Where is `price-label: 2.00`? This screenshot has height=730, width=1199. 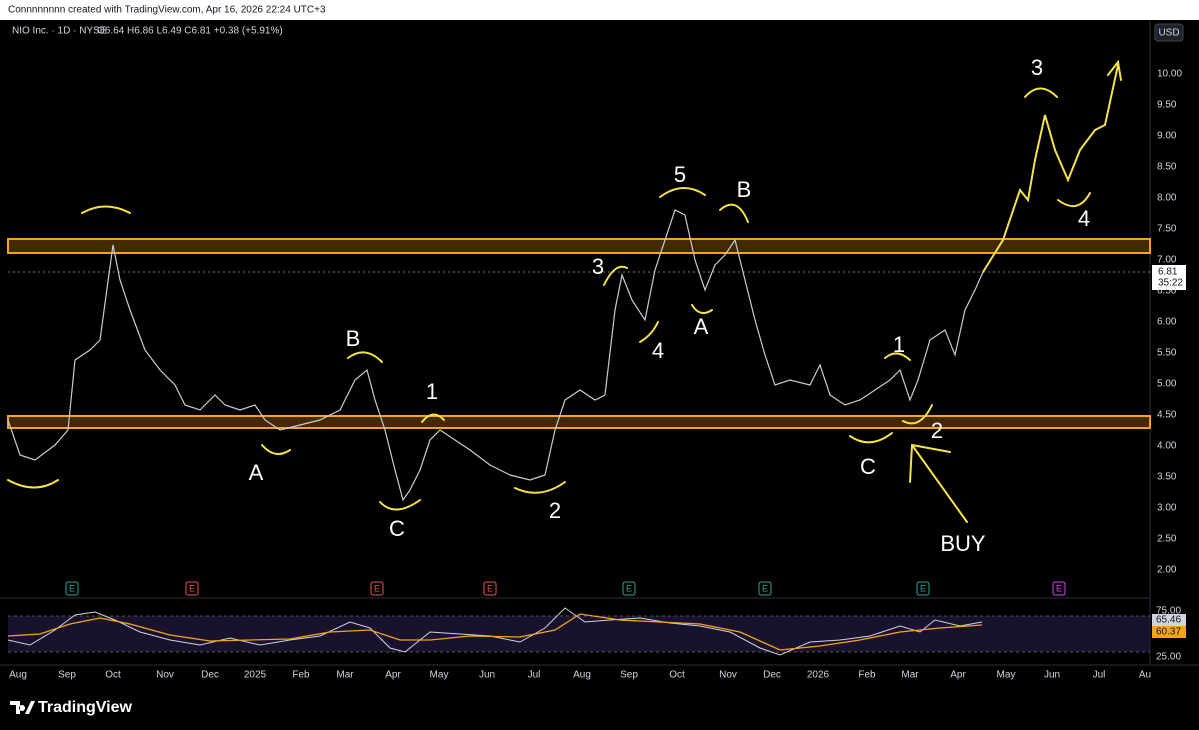 price-label: 2.00 is located at coordinates (1167, 570).